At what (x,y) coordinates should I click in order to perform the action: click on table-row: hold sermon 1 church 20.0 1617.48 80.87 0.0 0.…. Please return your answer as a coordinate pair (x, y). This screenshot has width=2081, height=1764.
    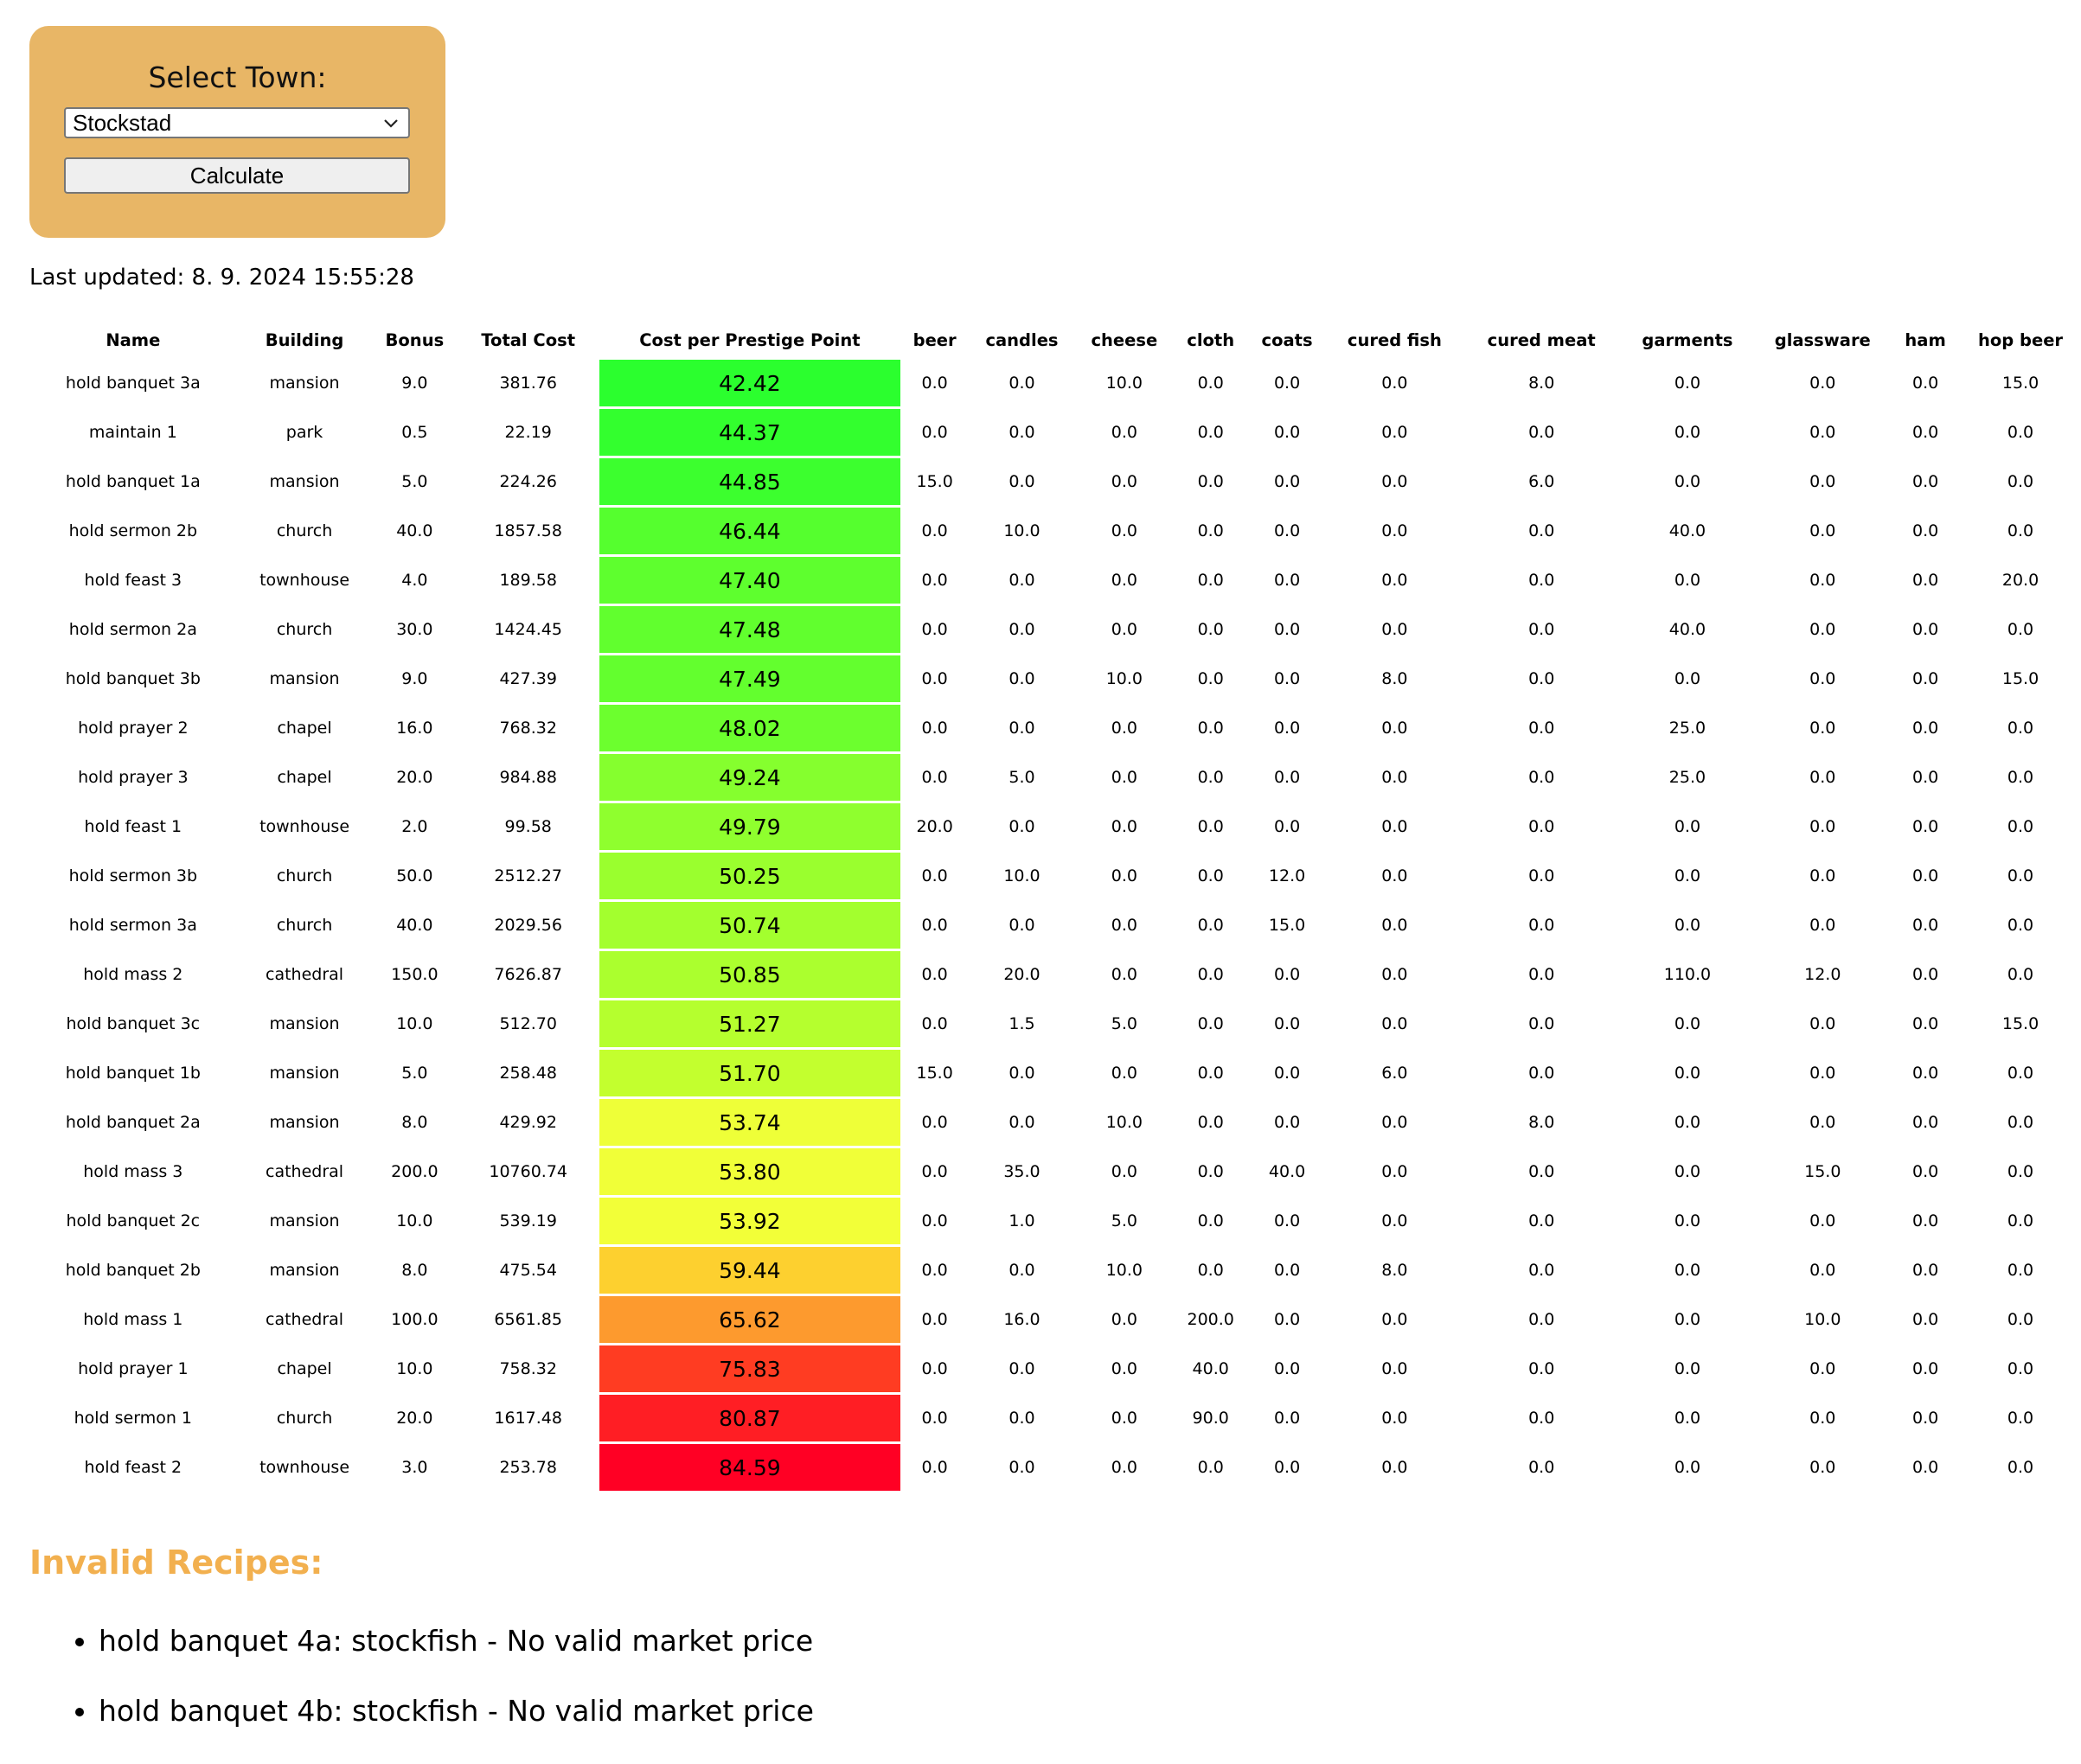
    Looking at the image, I should click on (1055, 1418).